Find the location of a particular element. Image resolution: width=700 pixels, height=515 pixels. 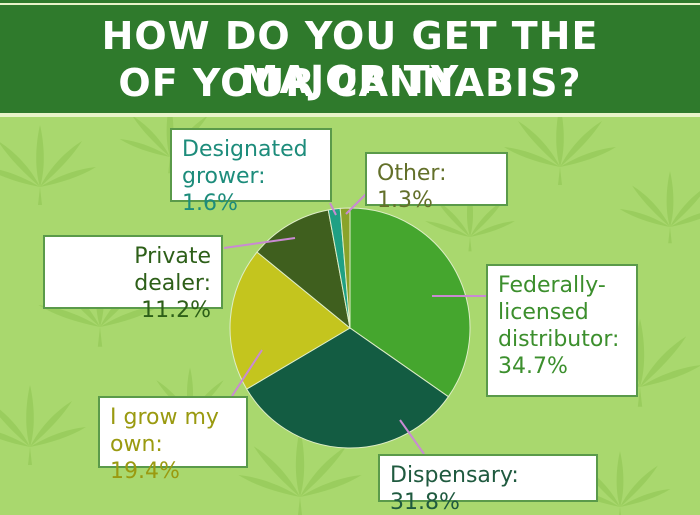

callout-dealer-line-2: 11.2% is located at coordinates (176, 310).